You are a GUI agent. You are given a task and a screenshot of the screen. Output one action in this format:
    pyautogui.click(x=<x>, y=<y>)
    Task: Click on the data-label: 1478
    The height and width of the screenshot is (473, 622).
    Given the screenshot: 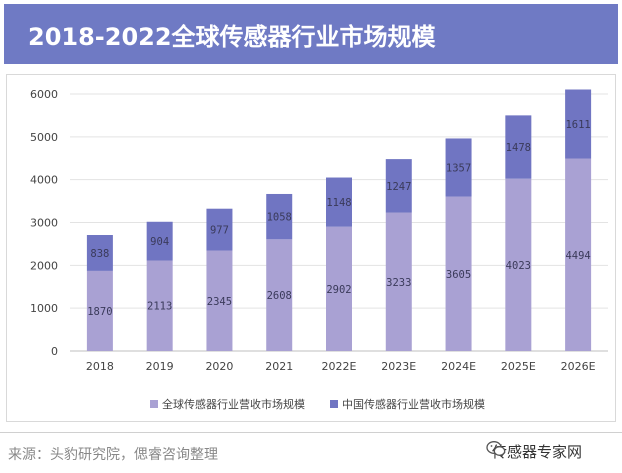 What is the action you would take?
    pyautogui.click(x=518, y=148)
    